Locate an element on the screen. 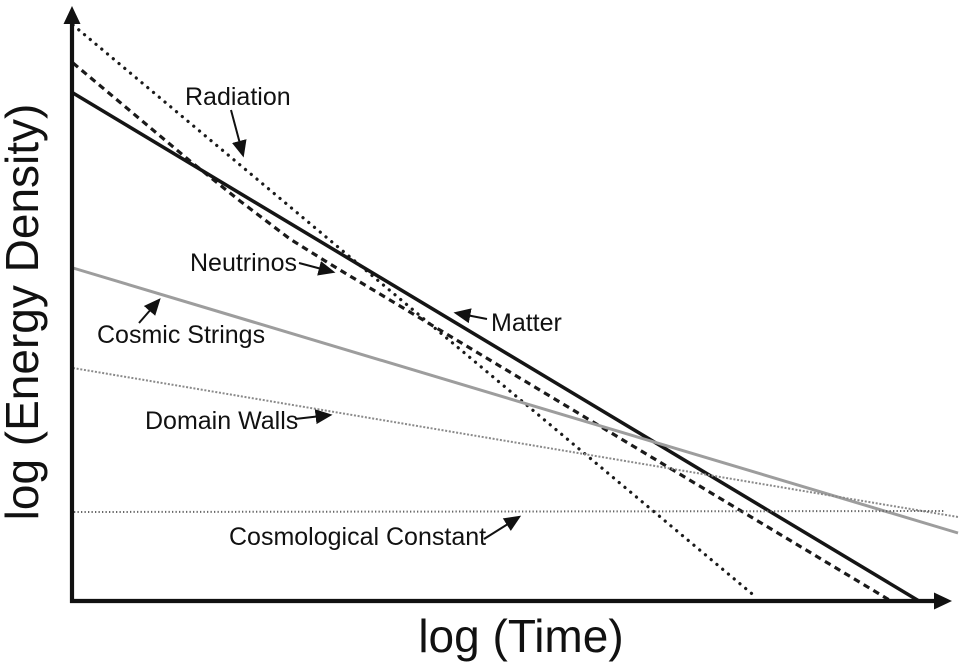  y-axis-arrowhead is located at coordinates (72, 15).